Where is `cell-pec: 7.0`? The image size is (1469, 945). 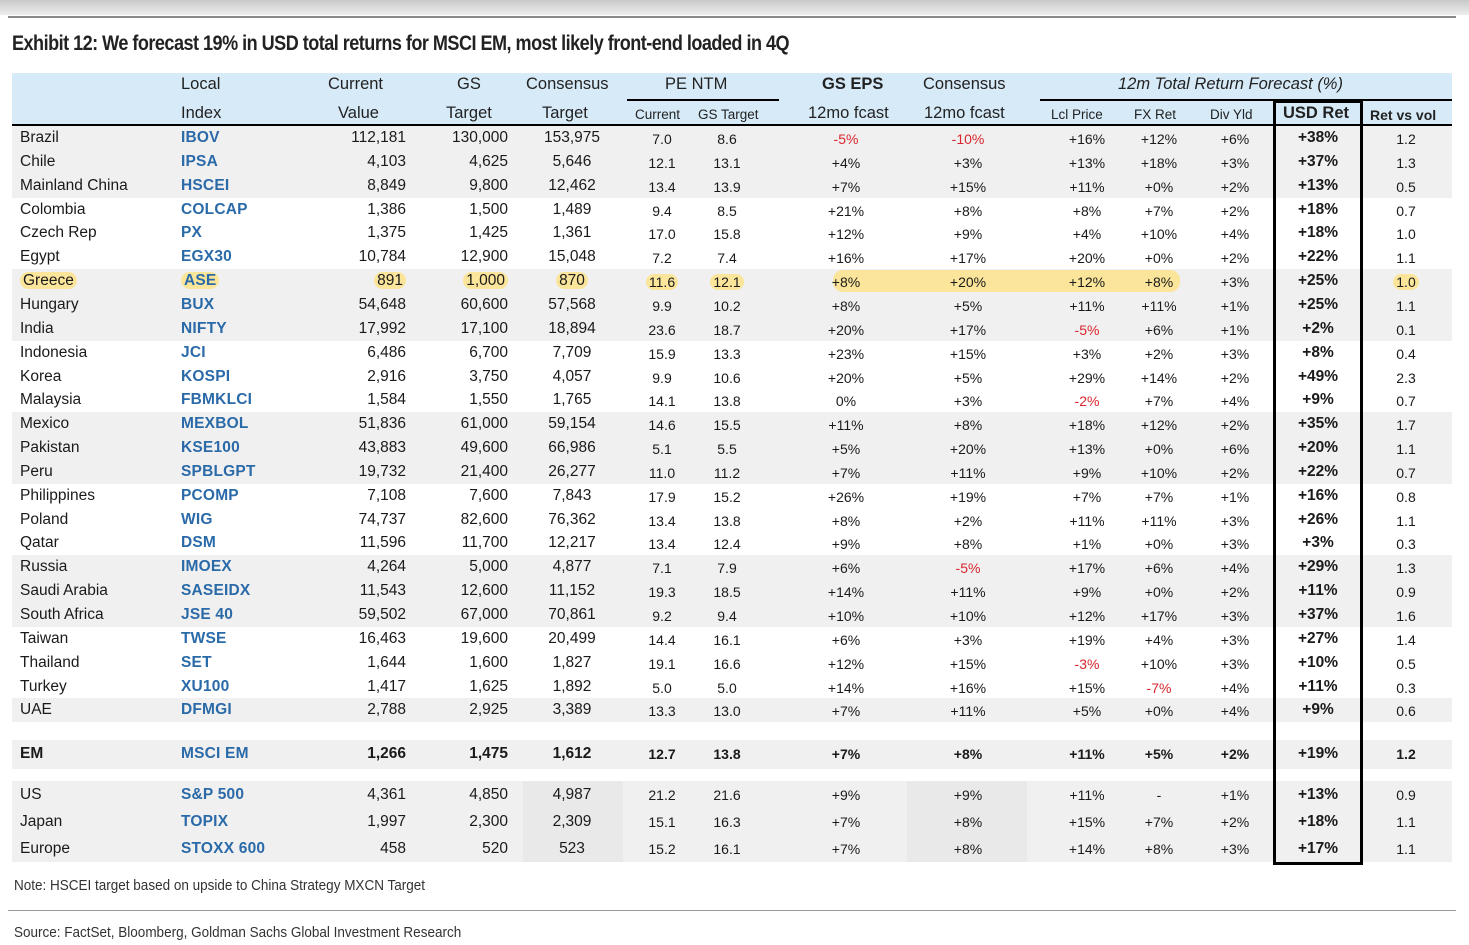 cell-pec: 7.0 is located at coordinates (662, 139).